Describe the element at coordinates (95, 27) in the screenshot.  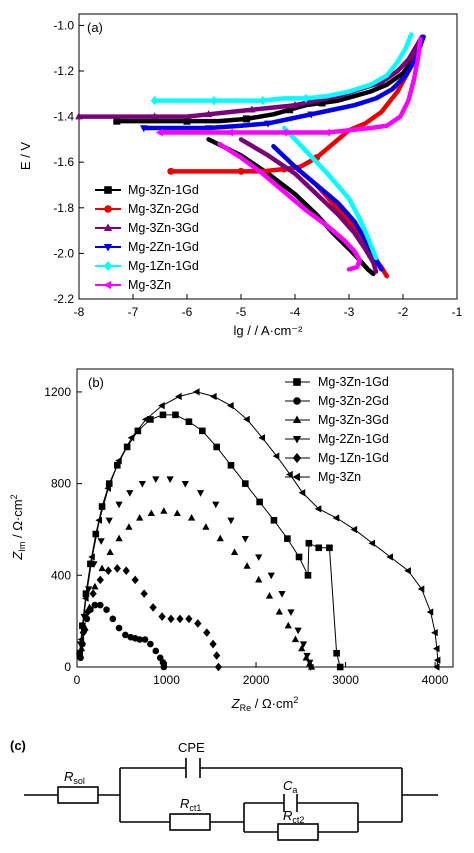
I see `panel-a-label: (a)` at that location.